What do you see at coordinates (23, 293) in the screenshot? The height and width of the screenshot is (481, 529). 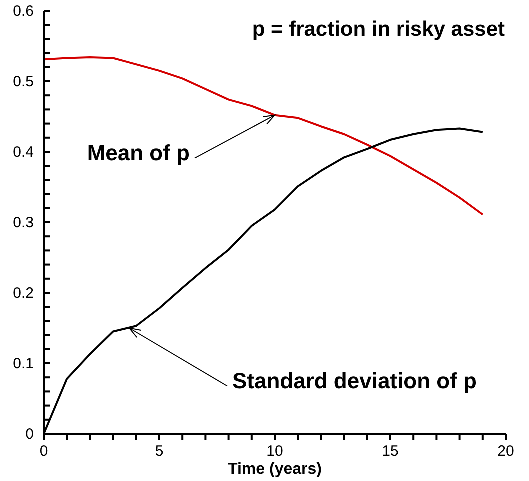 I see `y-tick-label: 0.2` at bounding box center [23, 293].